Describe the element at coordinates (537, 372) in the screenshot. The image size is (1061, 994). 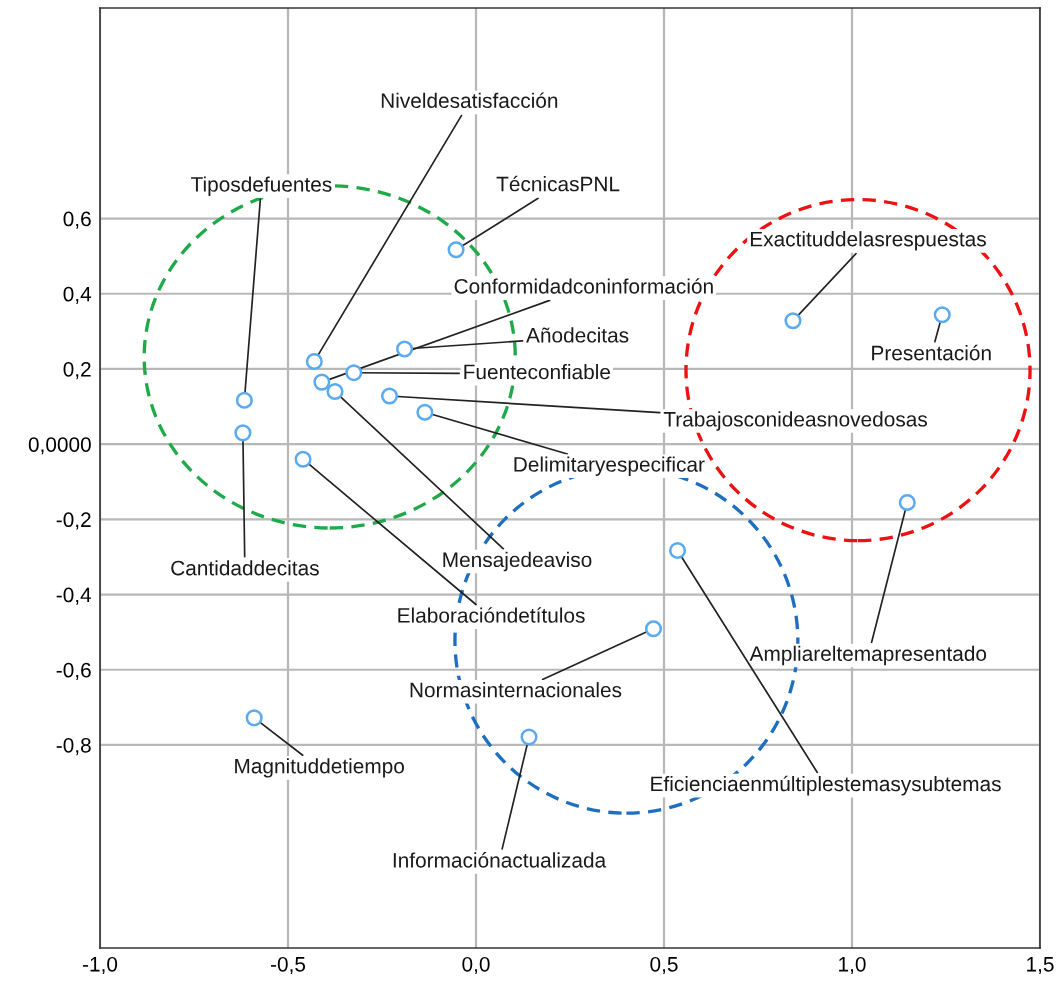
I see `annotation: Fuenteconfiable` at that location.